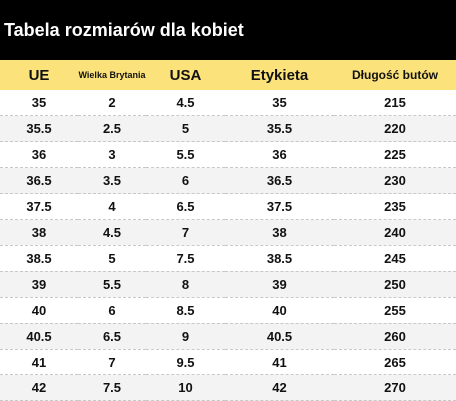 The height and width of the screenshot is (401, 456). Describe the element at coordinates (112, 155) in the screenshot. I see `cell-uk: 3` at that location.